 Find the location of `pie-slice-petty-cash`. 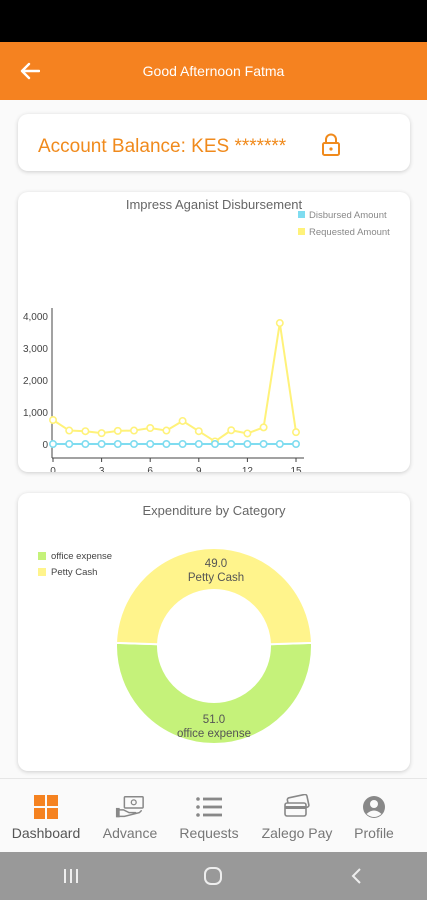

pie-slice-petty-cash is located at coordinates (214, 596).